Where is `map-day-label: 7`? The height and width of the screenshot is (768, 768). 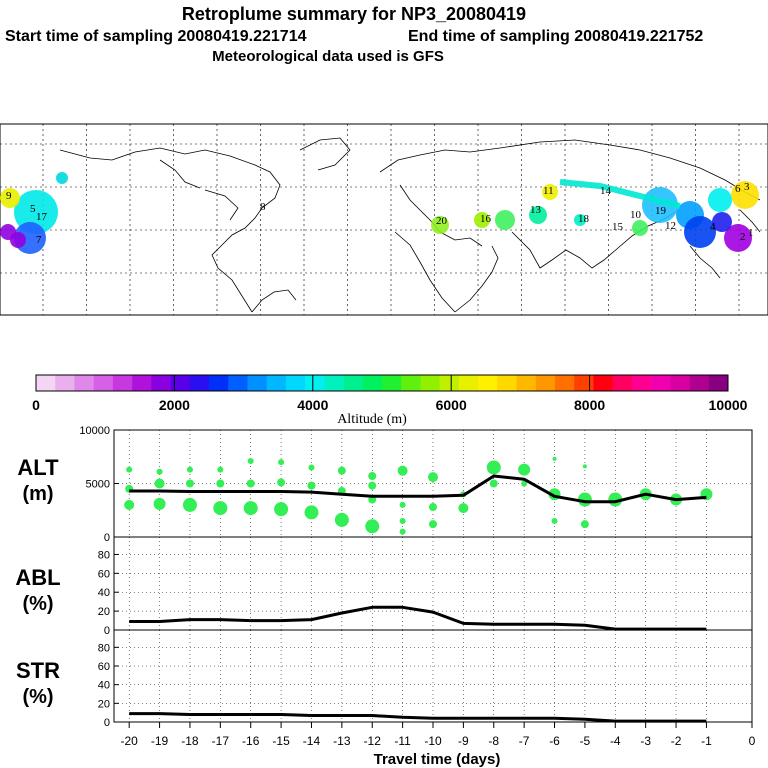
map-day-label: 7 is located at coordinates (39, 240).